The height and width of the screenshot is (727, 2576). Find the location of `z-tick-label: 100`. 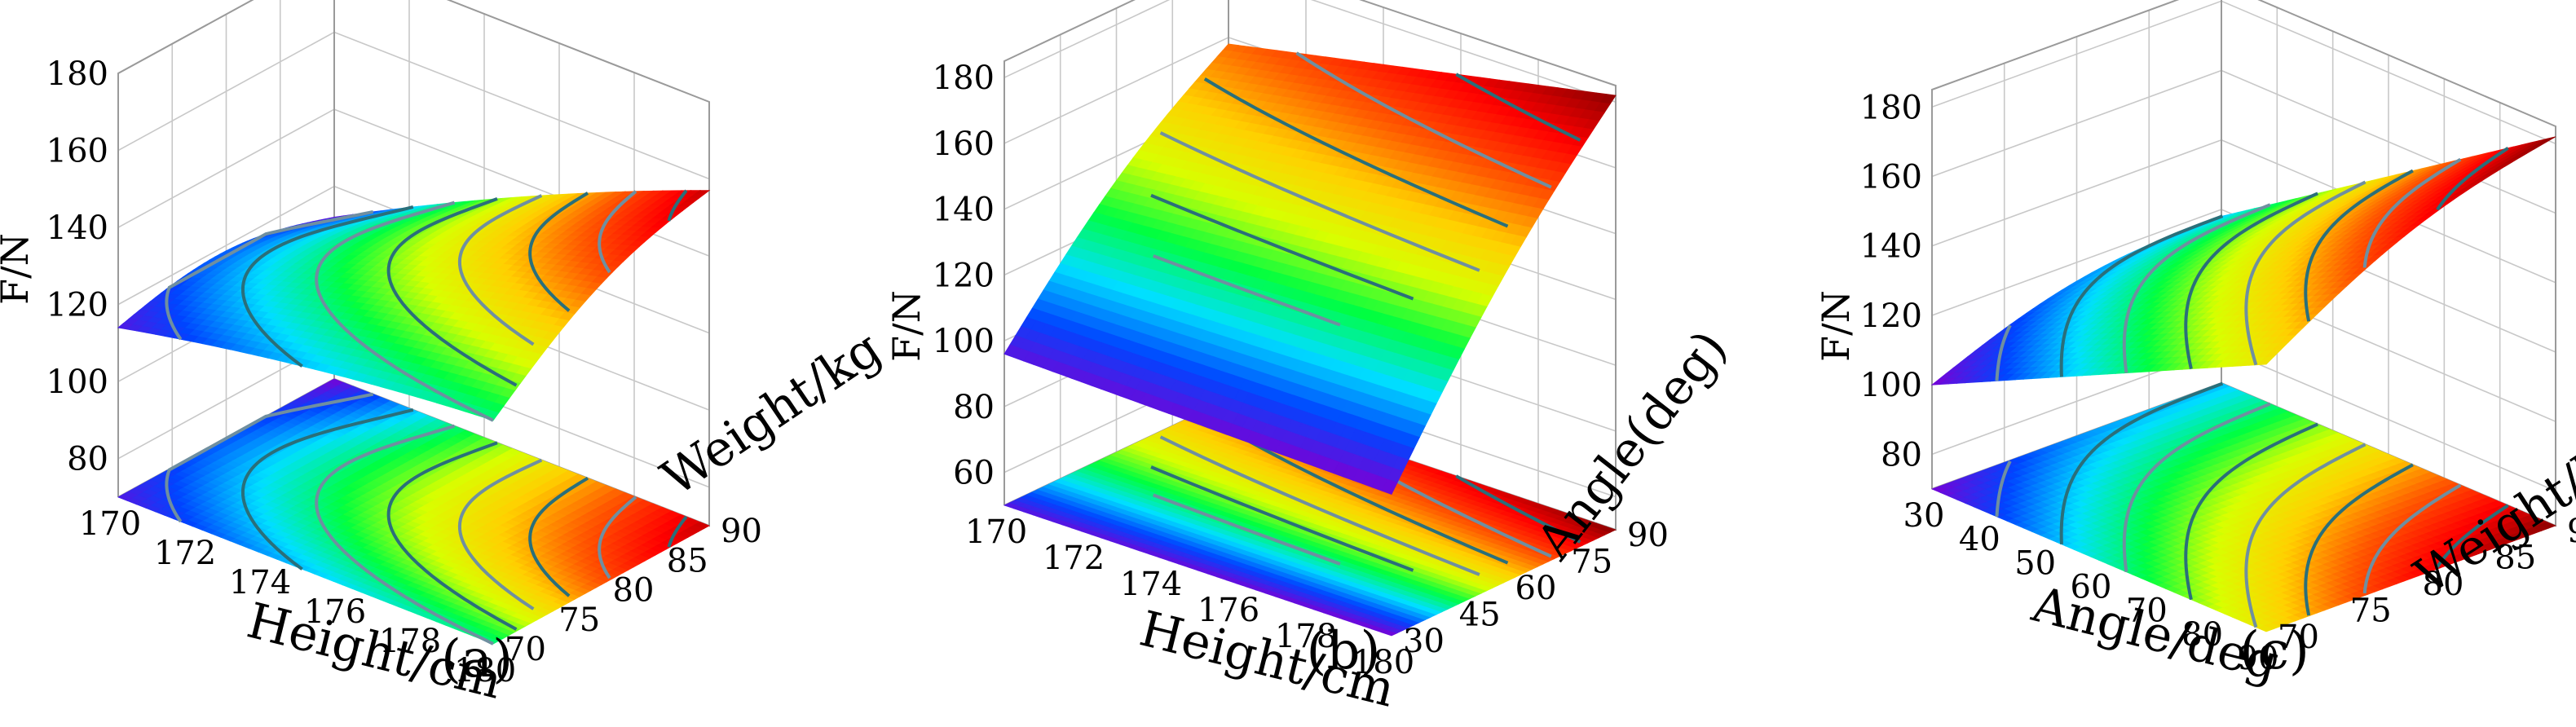

z-tick-label: 100 is located at coordinates (77, 382).